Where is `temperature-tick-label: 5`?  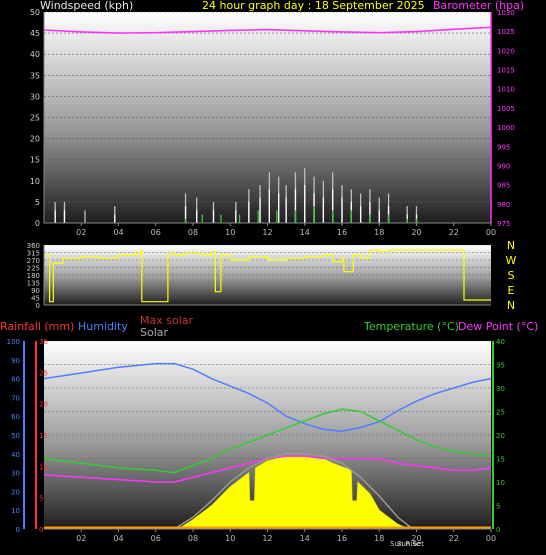 temperature-tick-label: 5 is located at coordinates (498, 507).